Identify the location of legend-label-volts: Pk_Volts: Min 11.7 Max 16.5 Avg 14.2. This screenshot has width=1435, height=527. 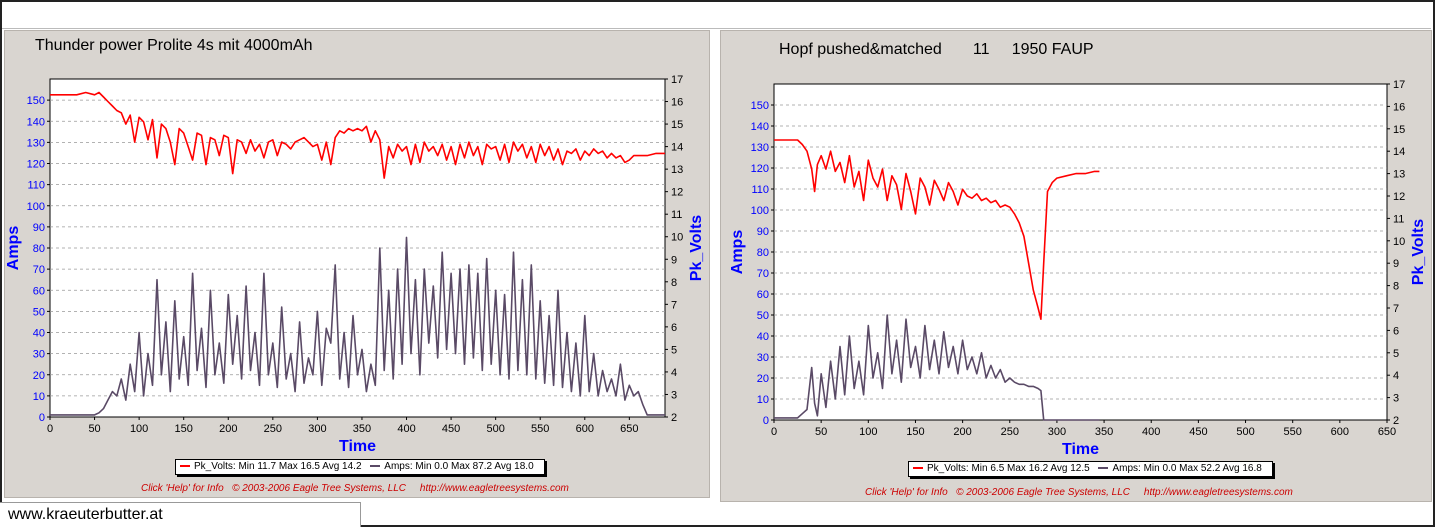
(278, 466).